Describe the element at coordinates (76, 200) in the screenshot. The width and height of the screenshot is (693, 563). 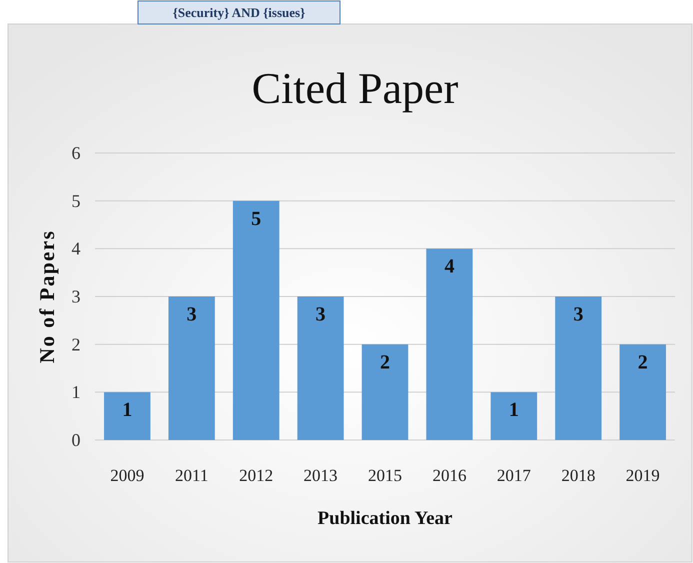
I see `y-tick-label: 5` at that location.